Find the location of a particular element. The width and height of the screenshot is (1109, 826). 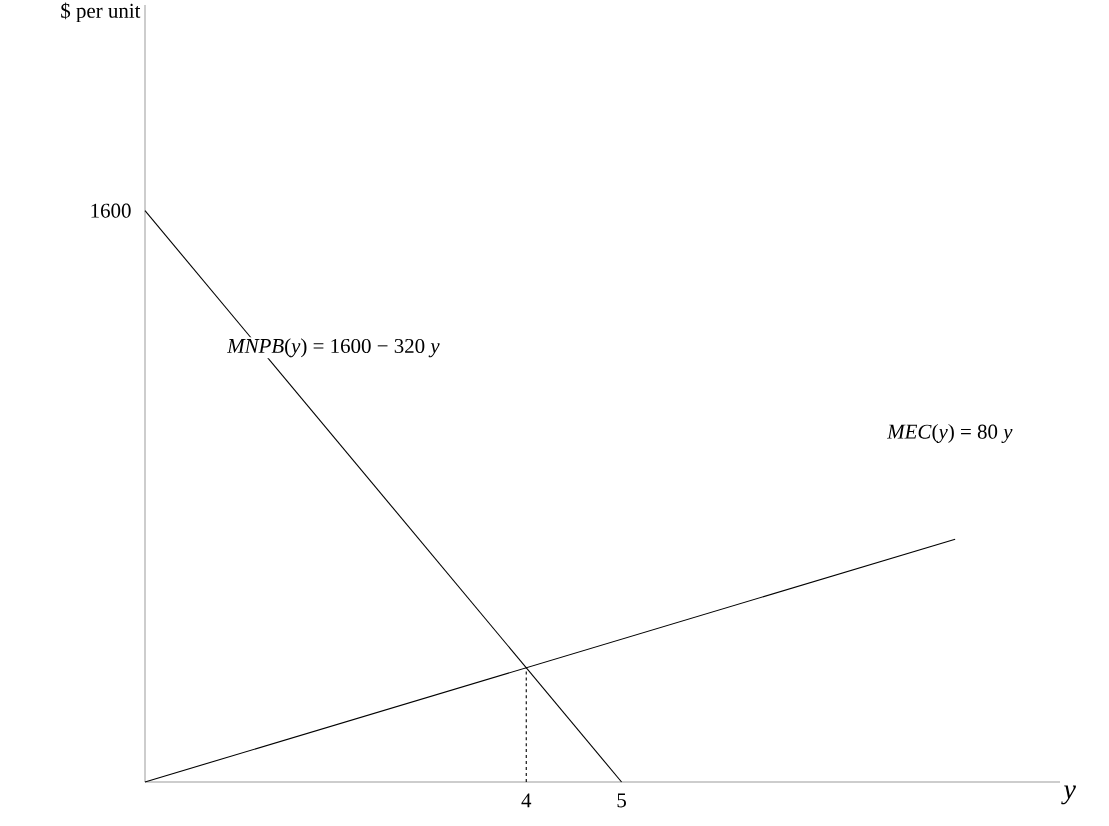

text: $ per unit is located at coordinates (101, 12).